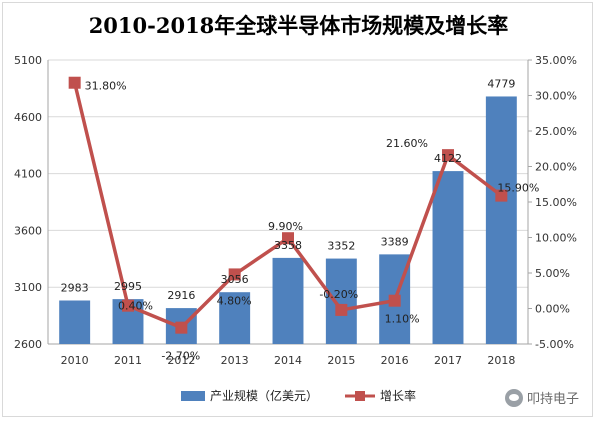  Describe the element at coordinates (556, 131) in the screenshot. I see `y-right-tick-label: 25.00%` at that location.